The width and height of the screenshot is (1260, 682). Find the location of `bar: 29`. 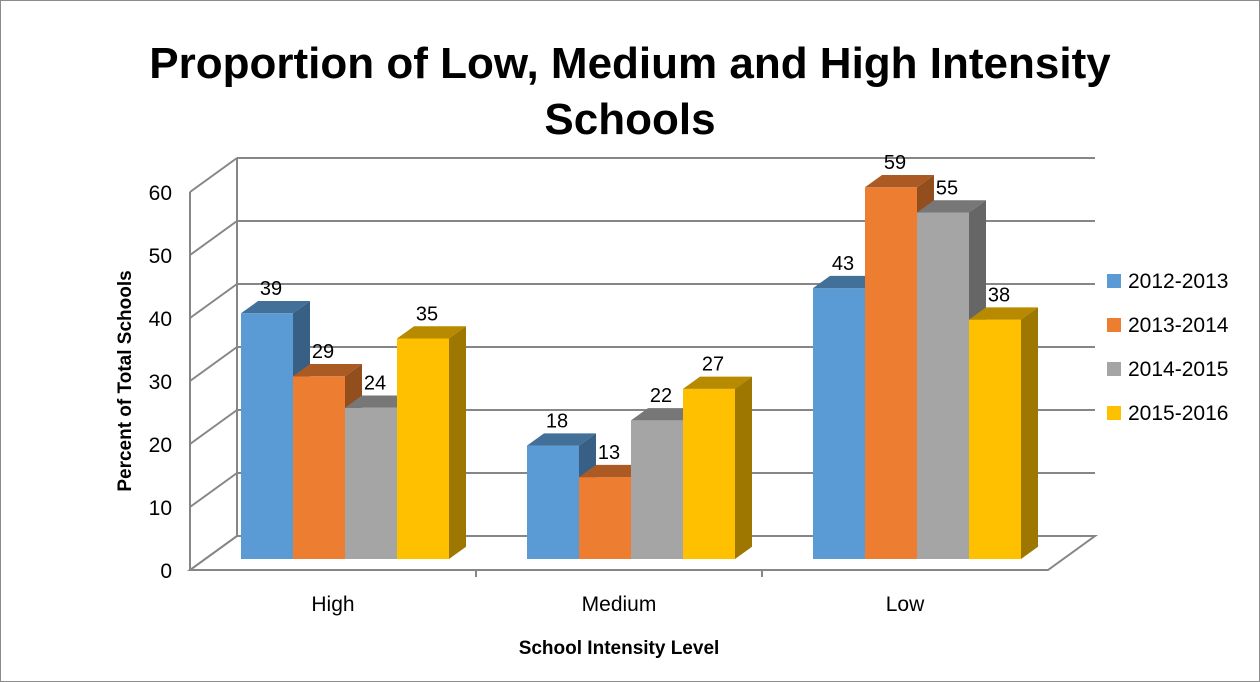

bar: 29 is located at coordinates (327, 450).